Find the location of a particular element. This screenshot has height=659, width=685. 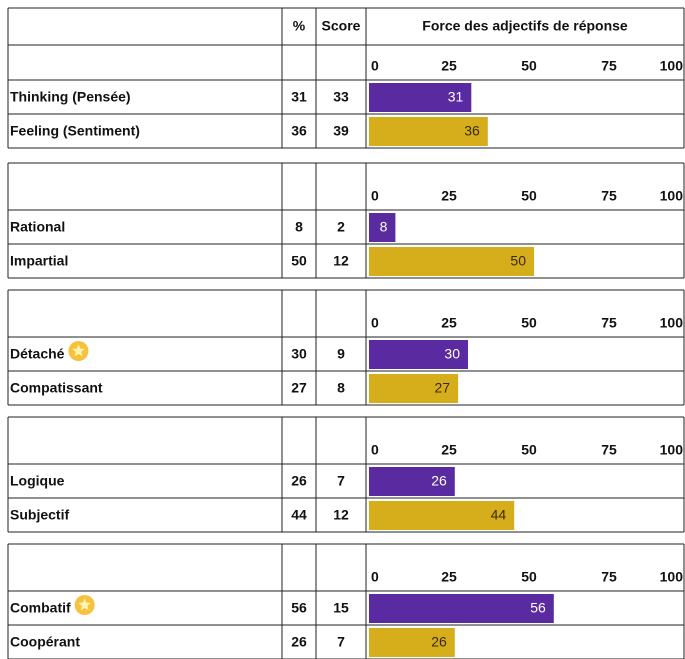

bar-label: 31 is located at coordinates (456, 97).